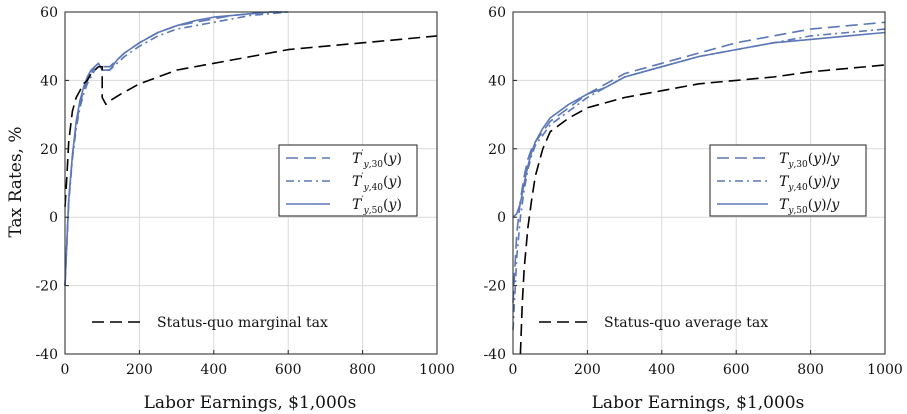 The width and height of the screenshot is (907, 414). What do you see at coordinates (16, 181) in the screenshot?
I see `left-chart-ylabel: Tax Rates, %` at bounding box center [16, 181].